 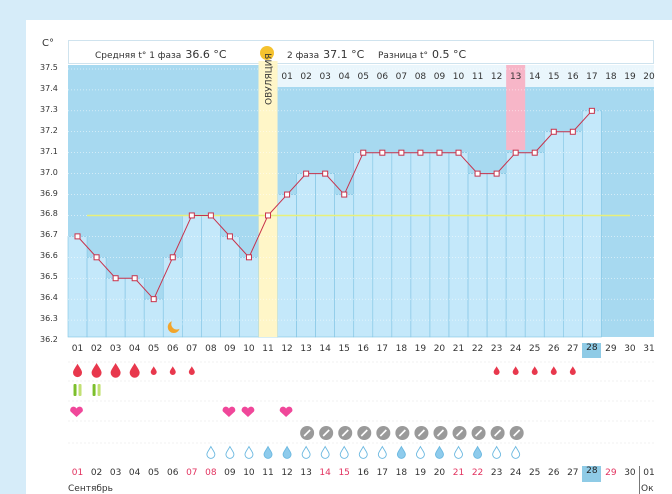 What do you see at coordinates (192, 473) in the screenshot?
I see `calendar-day: 07` at bounding box center [192, 473].